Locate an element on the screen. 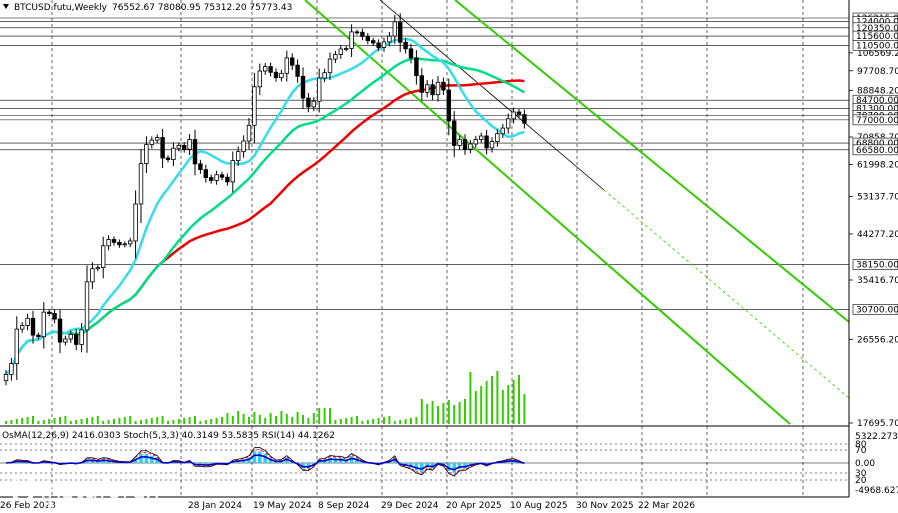 Image resolution: width=898 pixels, height=513 pixels. osc-axis-label: 0.00 is located at coordinates (865, 464).